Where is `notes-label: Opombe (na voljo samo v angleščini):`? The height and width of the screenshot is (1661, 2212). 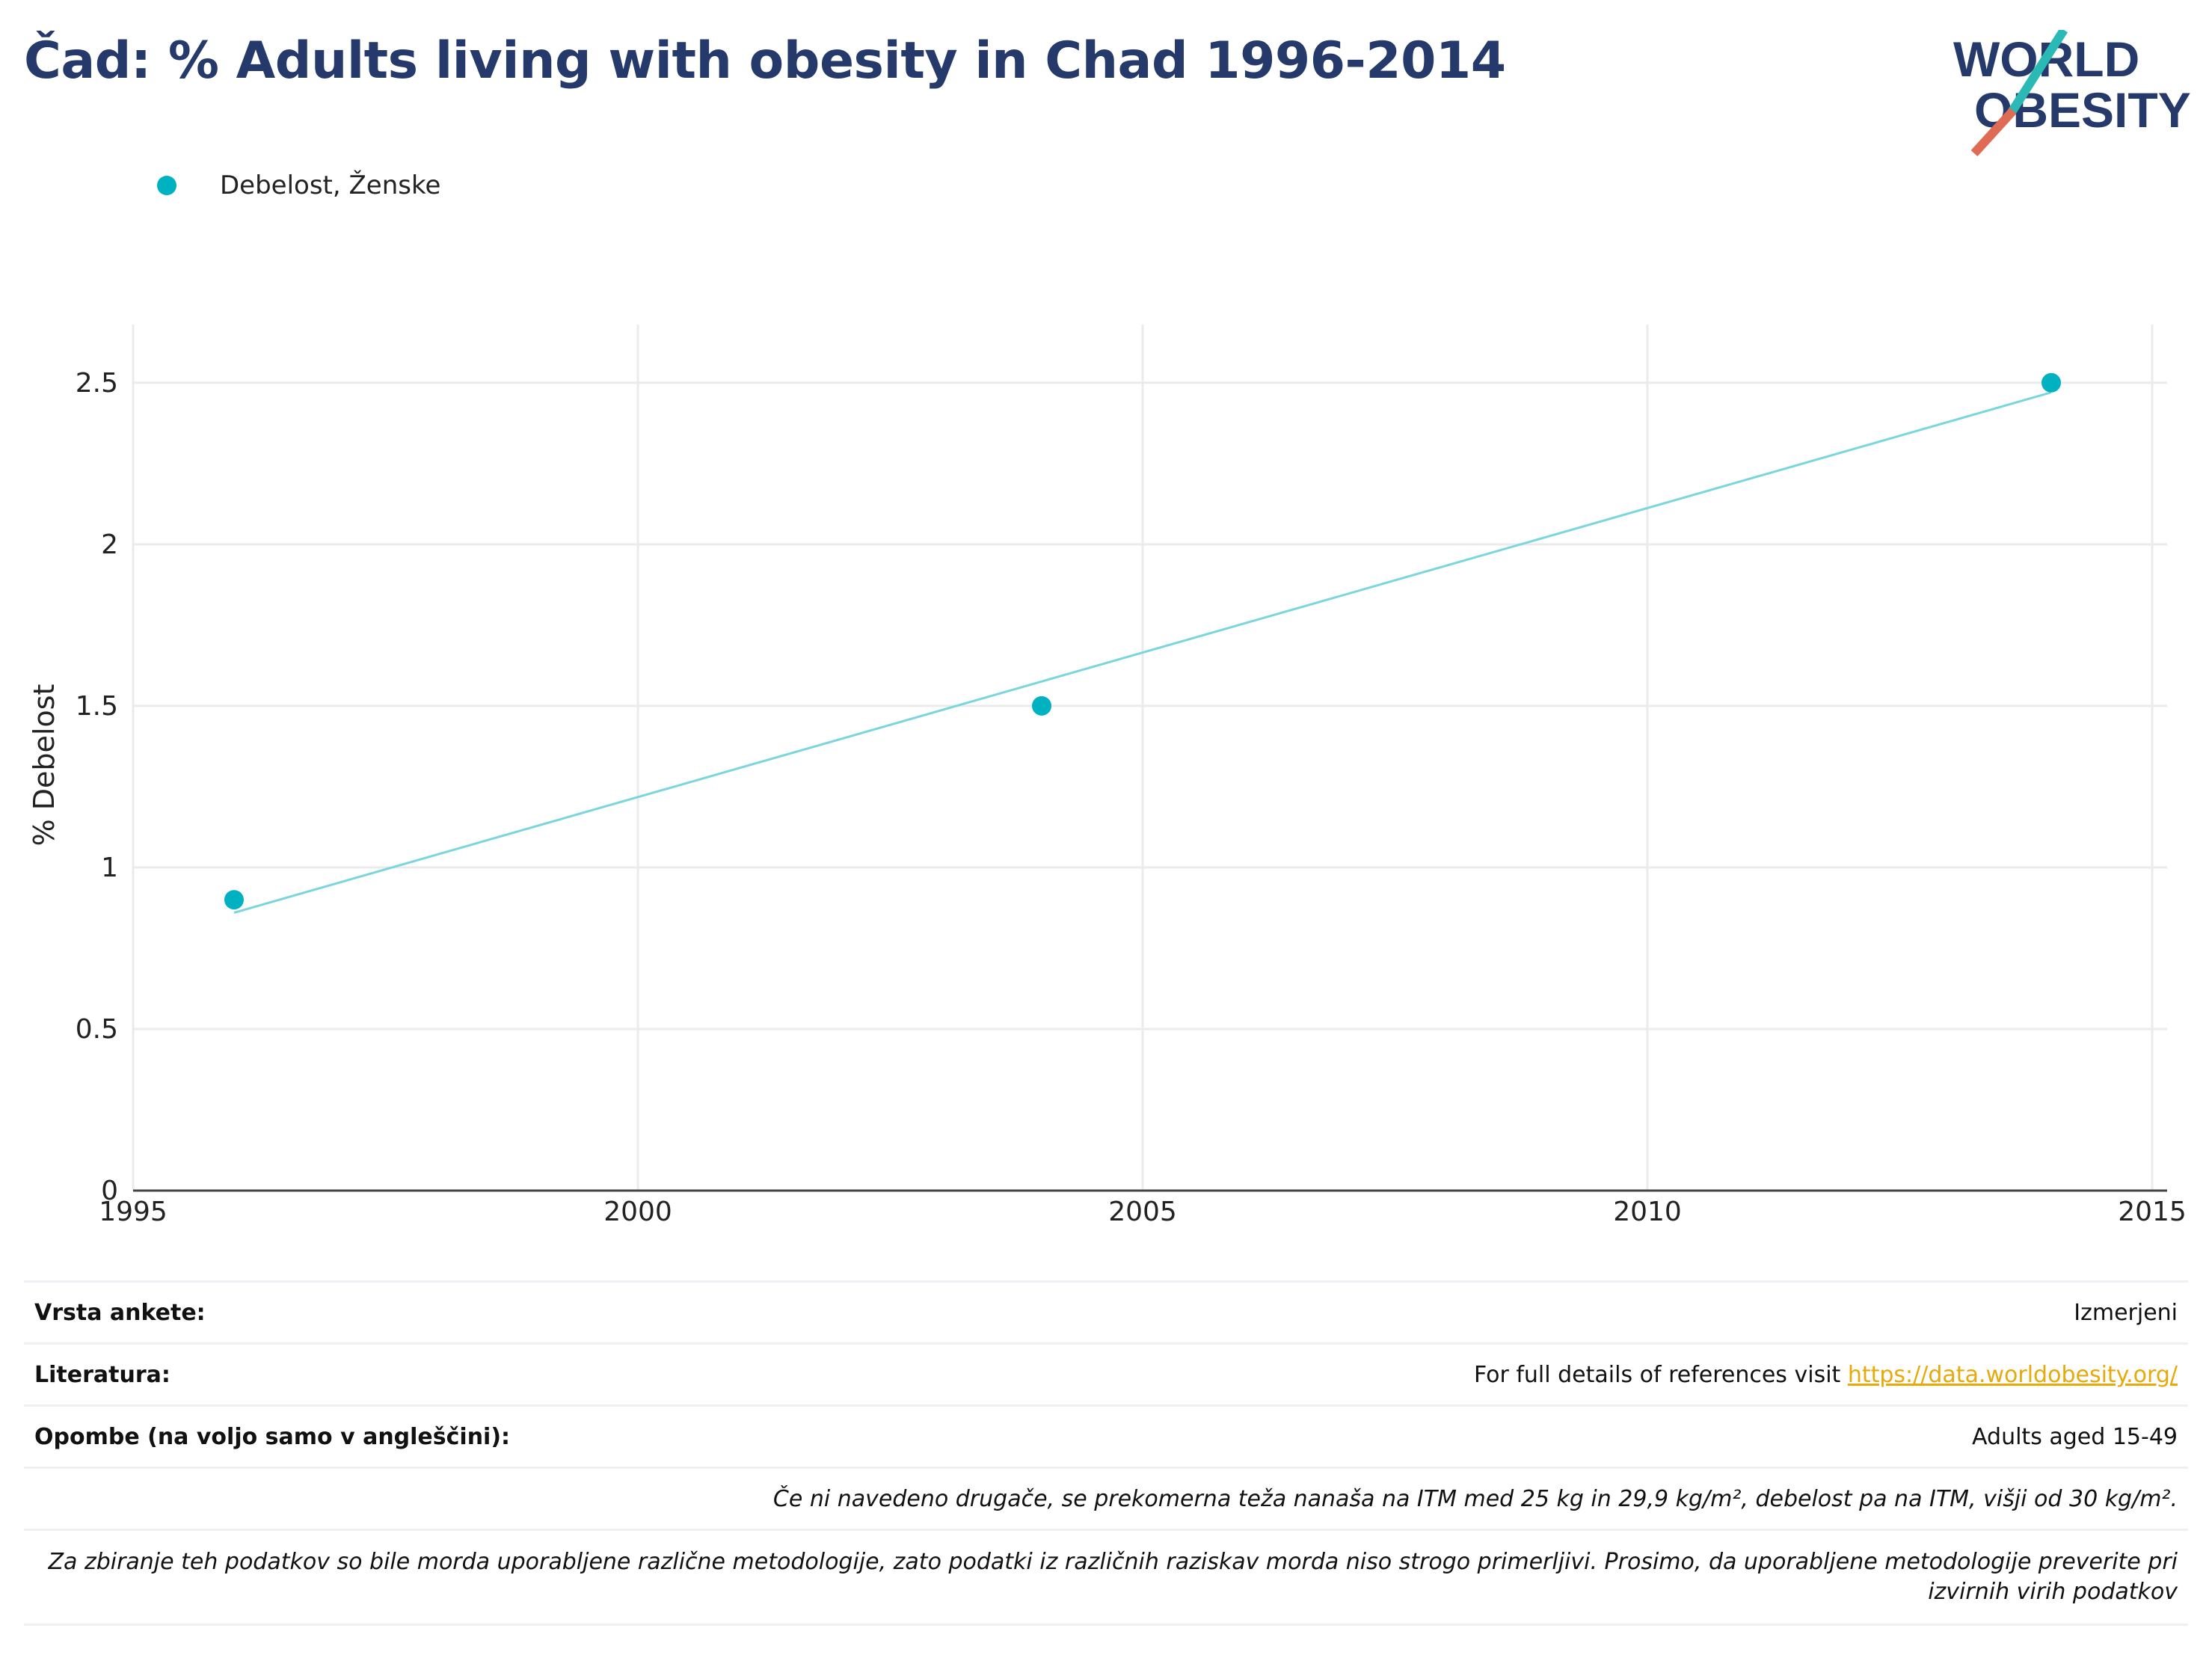 notes-label: Opombe (na voljo samo v angleščini): is located at coordinates (272, 1436).